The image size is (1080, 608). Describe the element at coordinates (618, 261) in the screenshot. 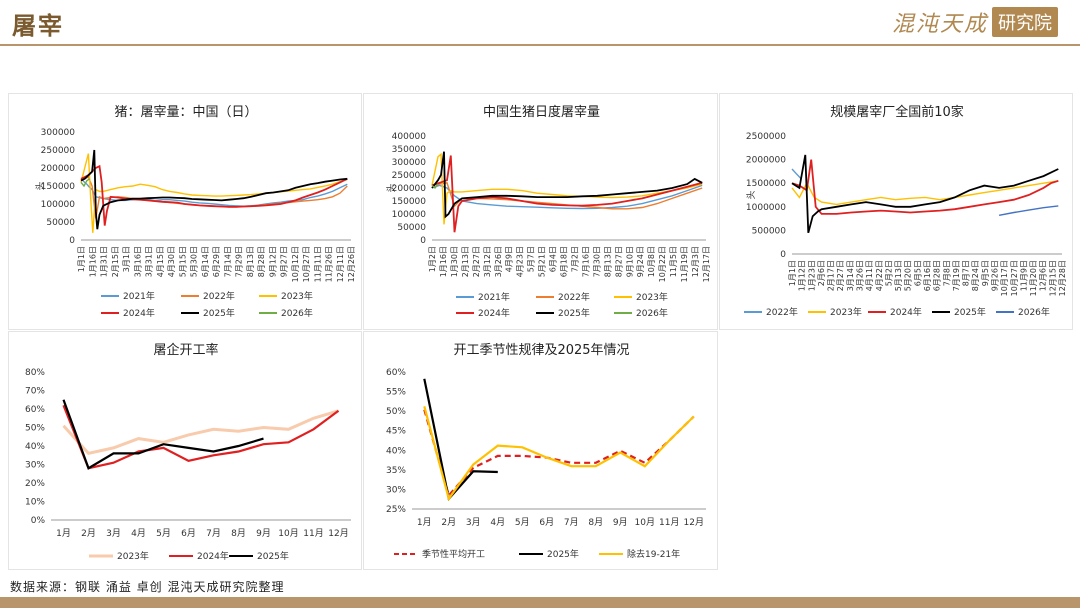

I see `x-tick-label: 8月27日` at that location.